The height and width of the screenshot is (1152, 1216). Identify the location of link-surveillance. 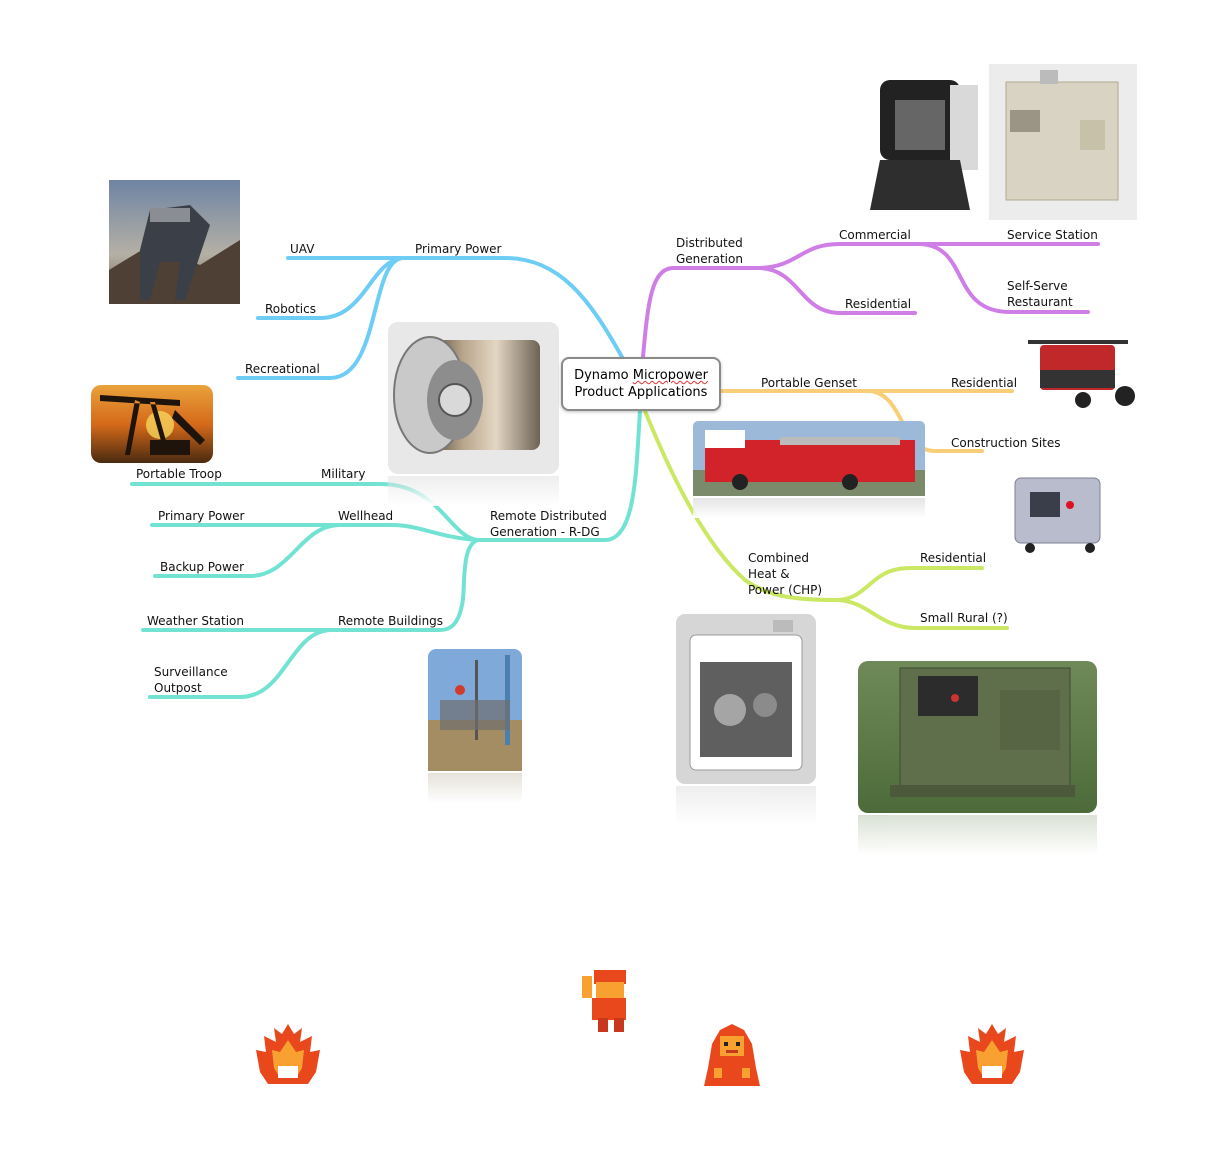
(240, 663).